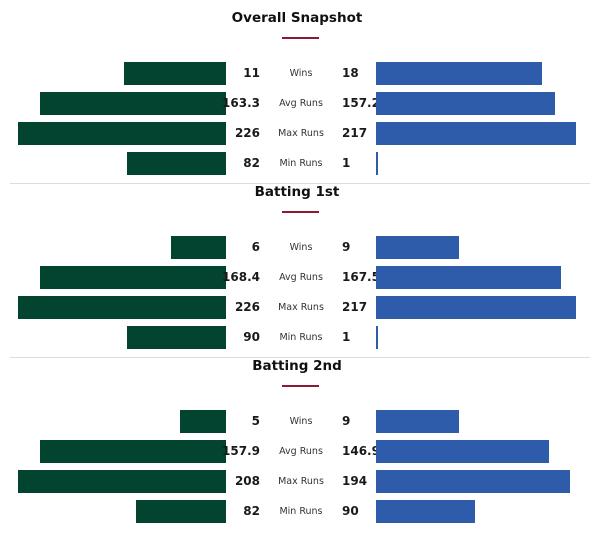  What do you see at coordinates (350, 73) in the screenshot?
I see `value-label-right: 18` at bounding box center [350, 73].